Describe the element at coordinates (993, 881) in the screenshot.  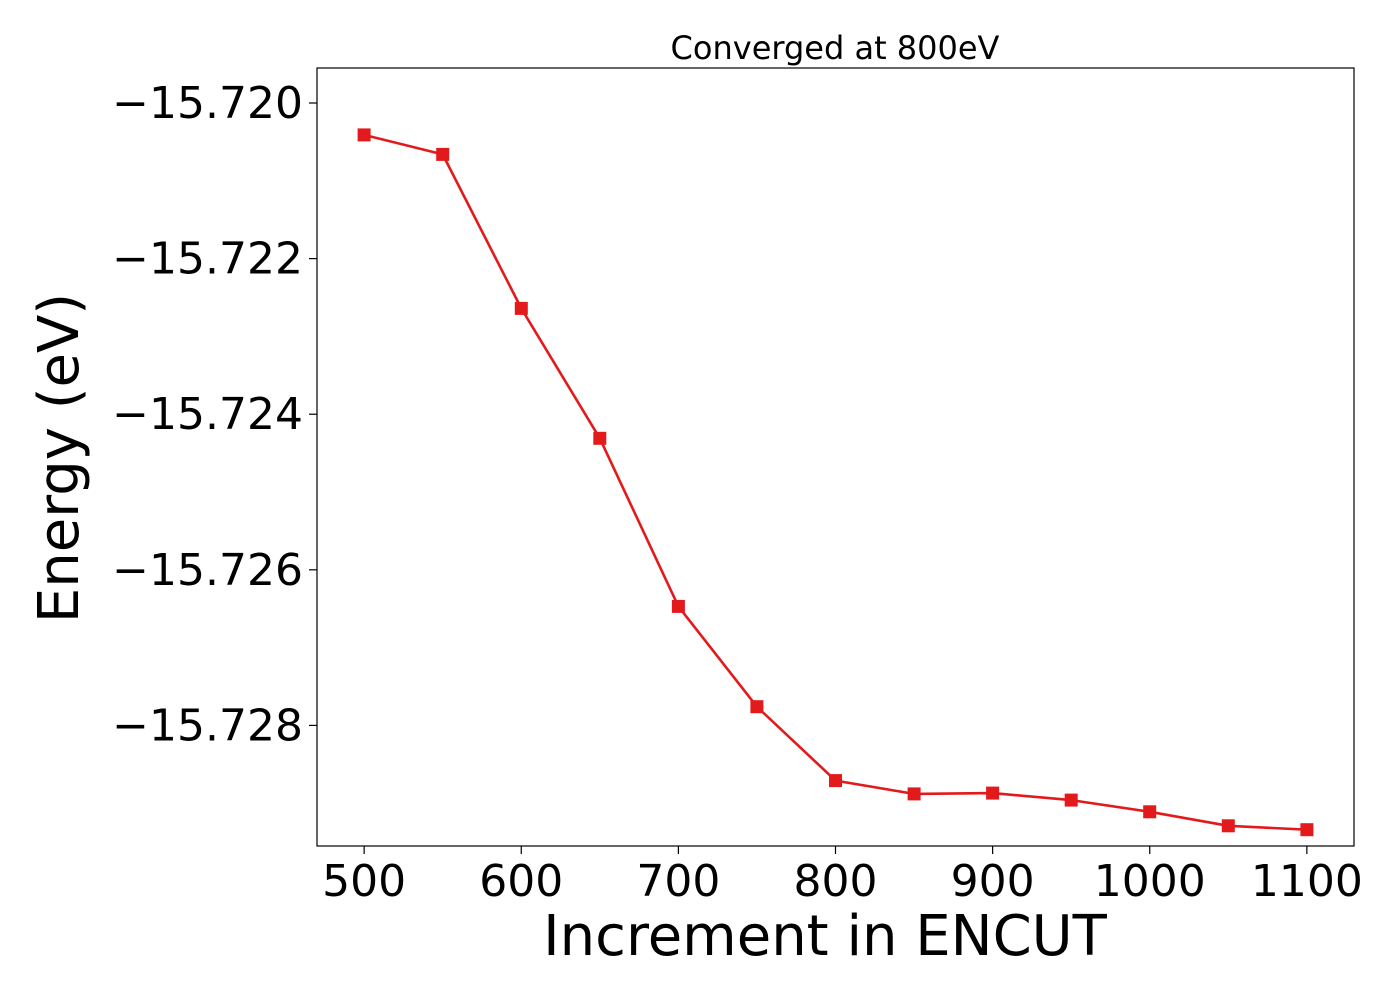
I see `x-tick-label: 900` at that location.